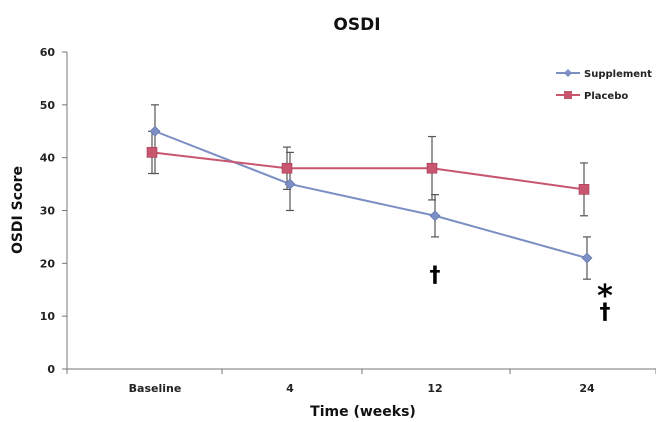 This screenshot has width=656, height=422. What do you see at coordinates (290, 388) in the screenshot?
I see `x-tick-label: 4` at bounding box center [290, 388].